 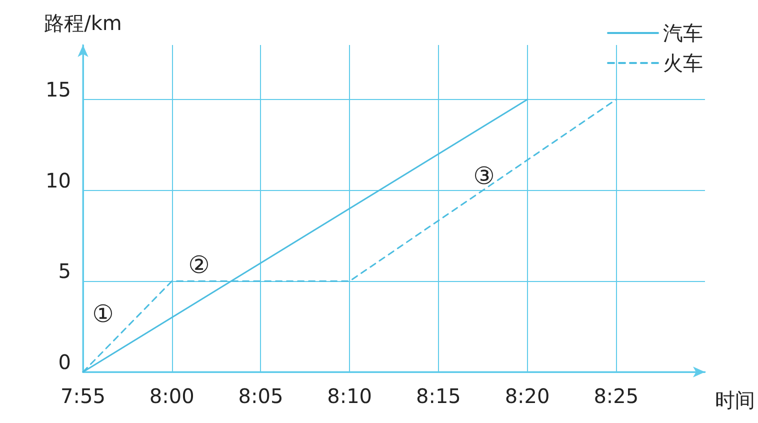 I want to click on x-axis-title: 时间, so click(x=735, y=400).